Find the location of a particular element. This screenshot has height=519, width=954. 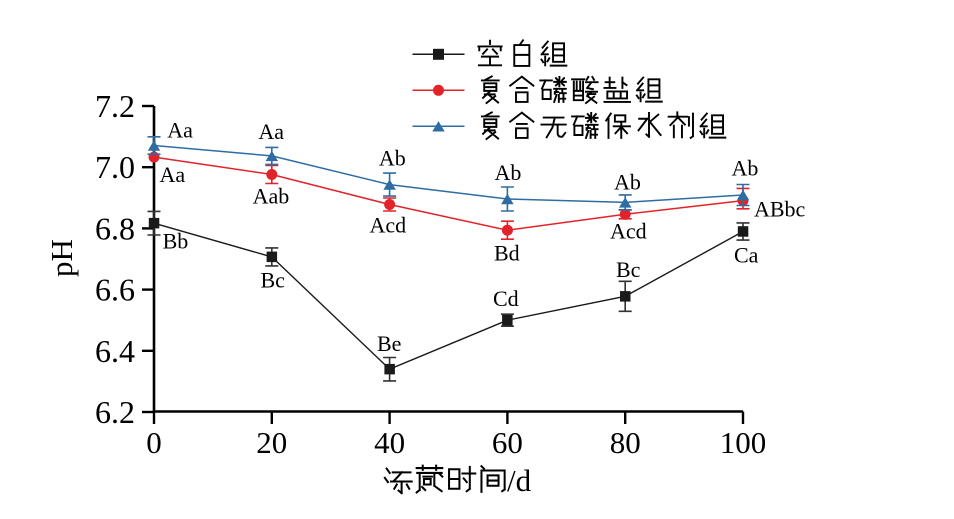

svg-text: pH is located at coordinates (61, 258).